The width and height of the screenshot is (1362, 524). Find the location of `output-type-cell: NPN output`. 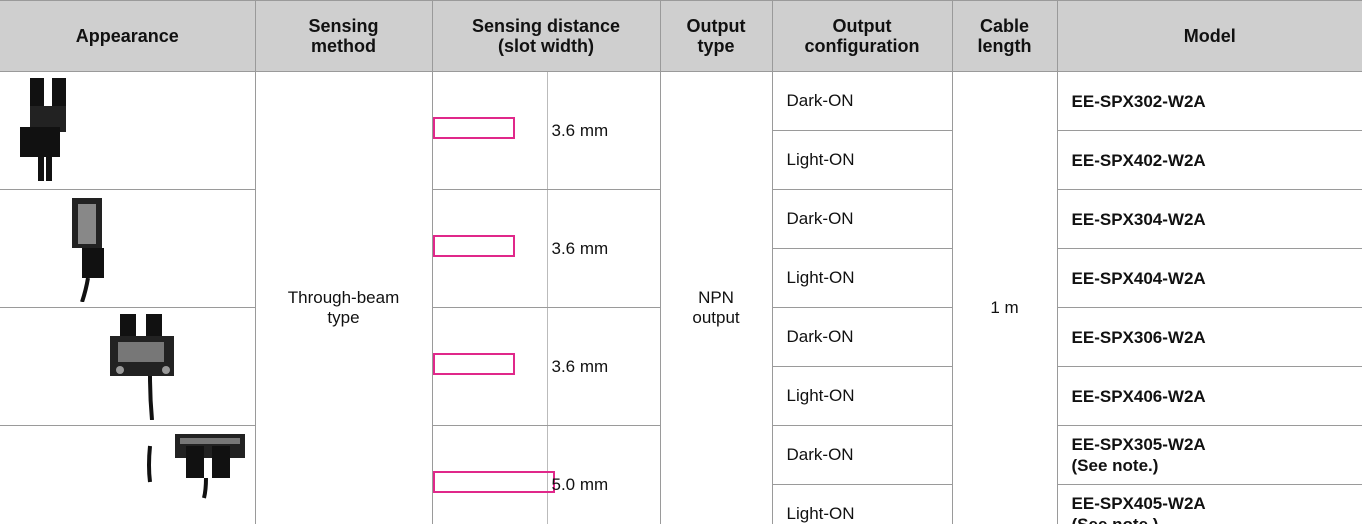

output-type-cell: NPN output is located at coordinates (716, 297).